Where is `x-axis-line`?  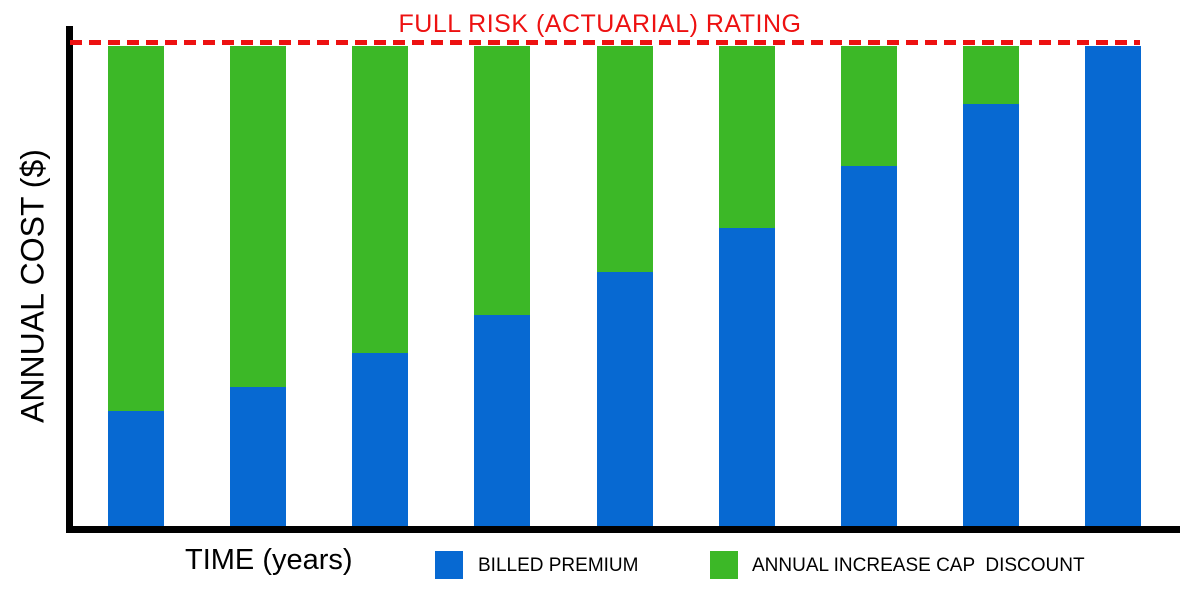
x-axis-line is located at coordinates (623, 529).